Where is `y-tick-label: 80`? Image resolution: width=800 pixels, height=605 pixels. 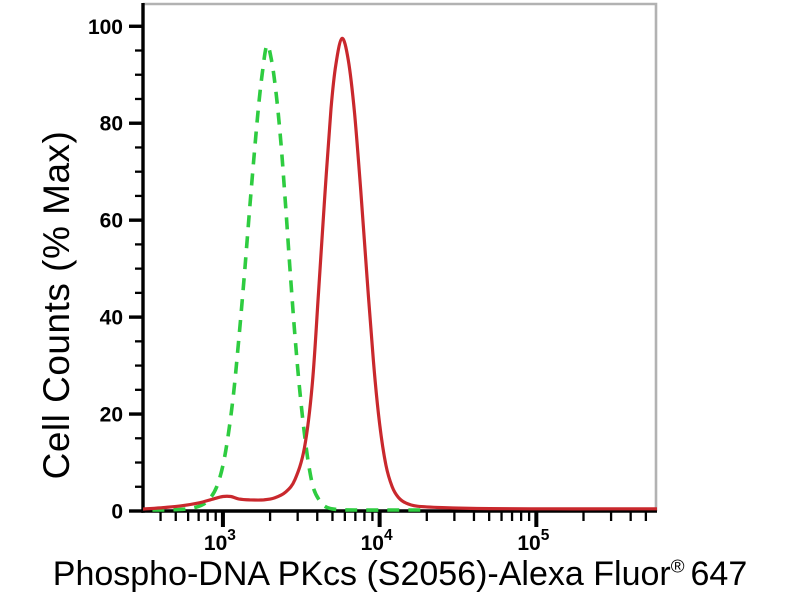 y-tick-label: 80 is located at coordinates (111, 124).